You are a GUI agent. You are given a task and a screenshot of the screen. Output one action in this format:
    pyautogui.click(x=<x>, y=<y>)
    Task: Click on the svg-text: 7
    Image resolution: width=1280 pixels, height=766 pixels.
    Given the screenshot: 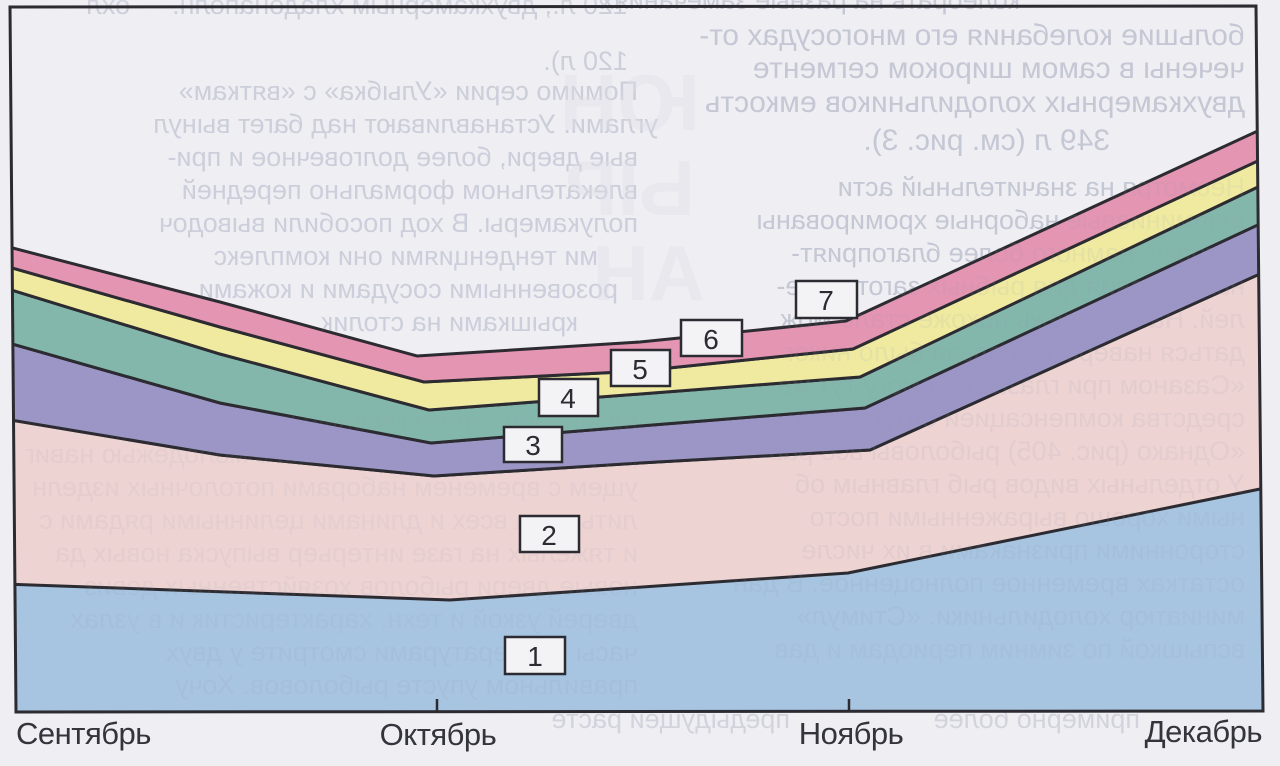 What is the action you would take?
    pyautogui.click(x=826, y=300)
    